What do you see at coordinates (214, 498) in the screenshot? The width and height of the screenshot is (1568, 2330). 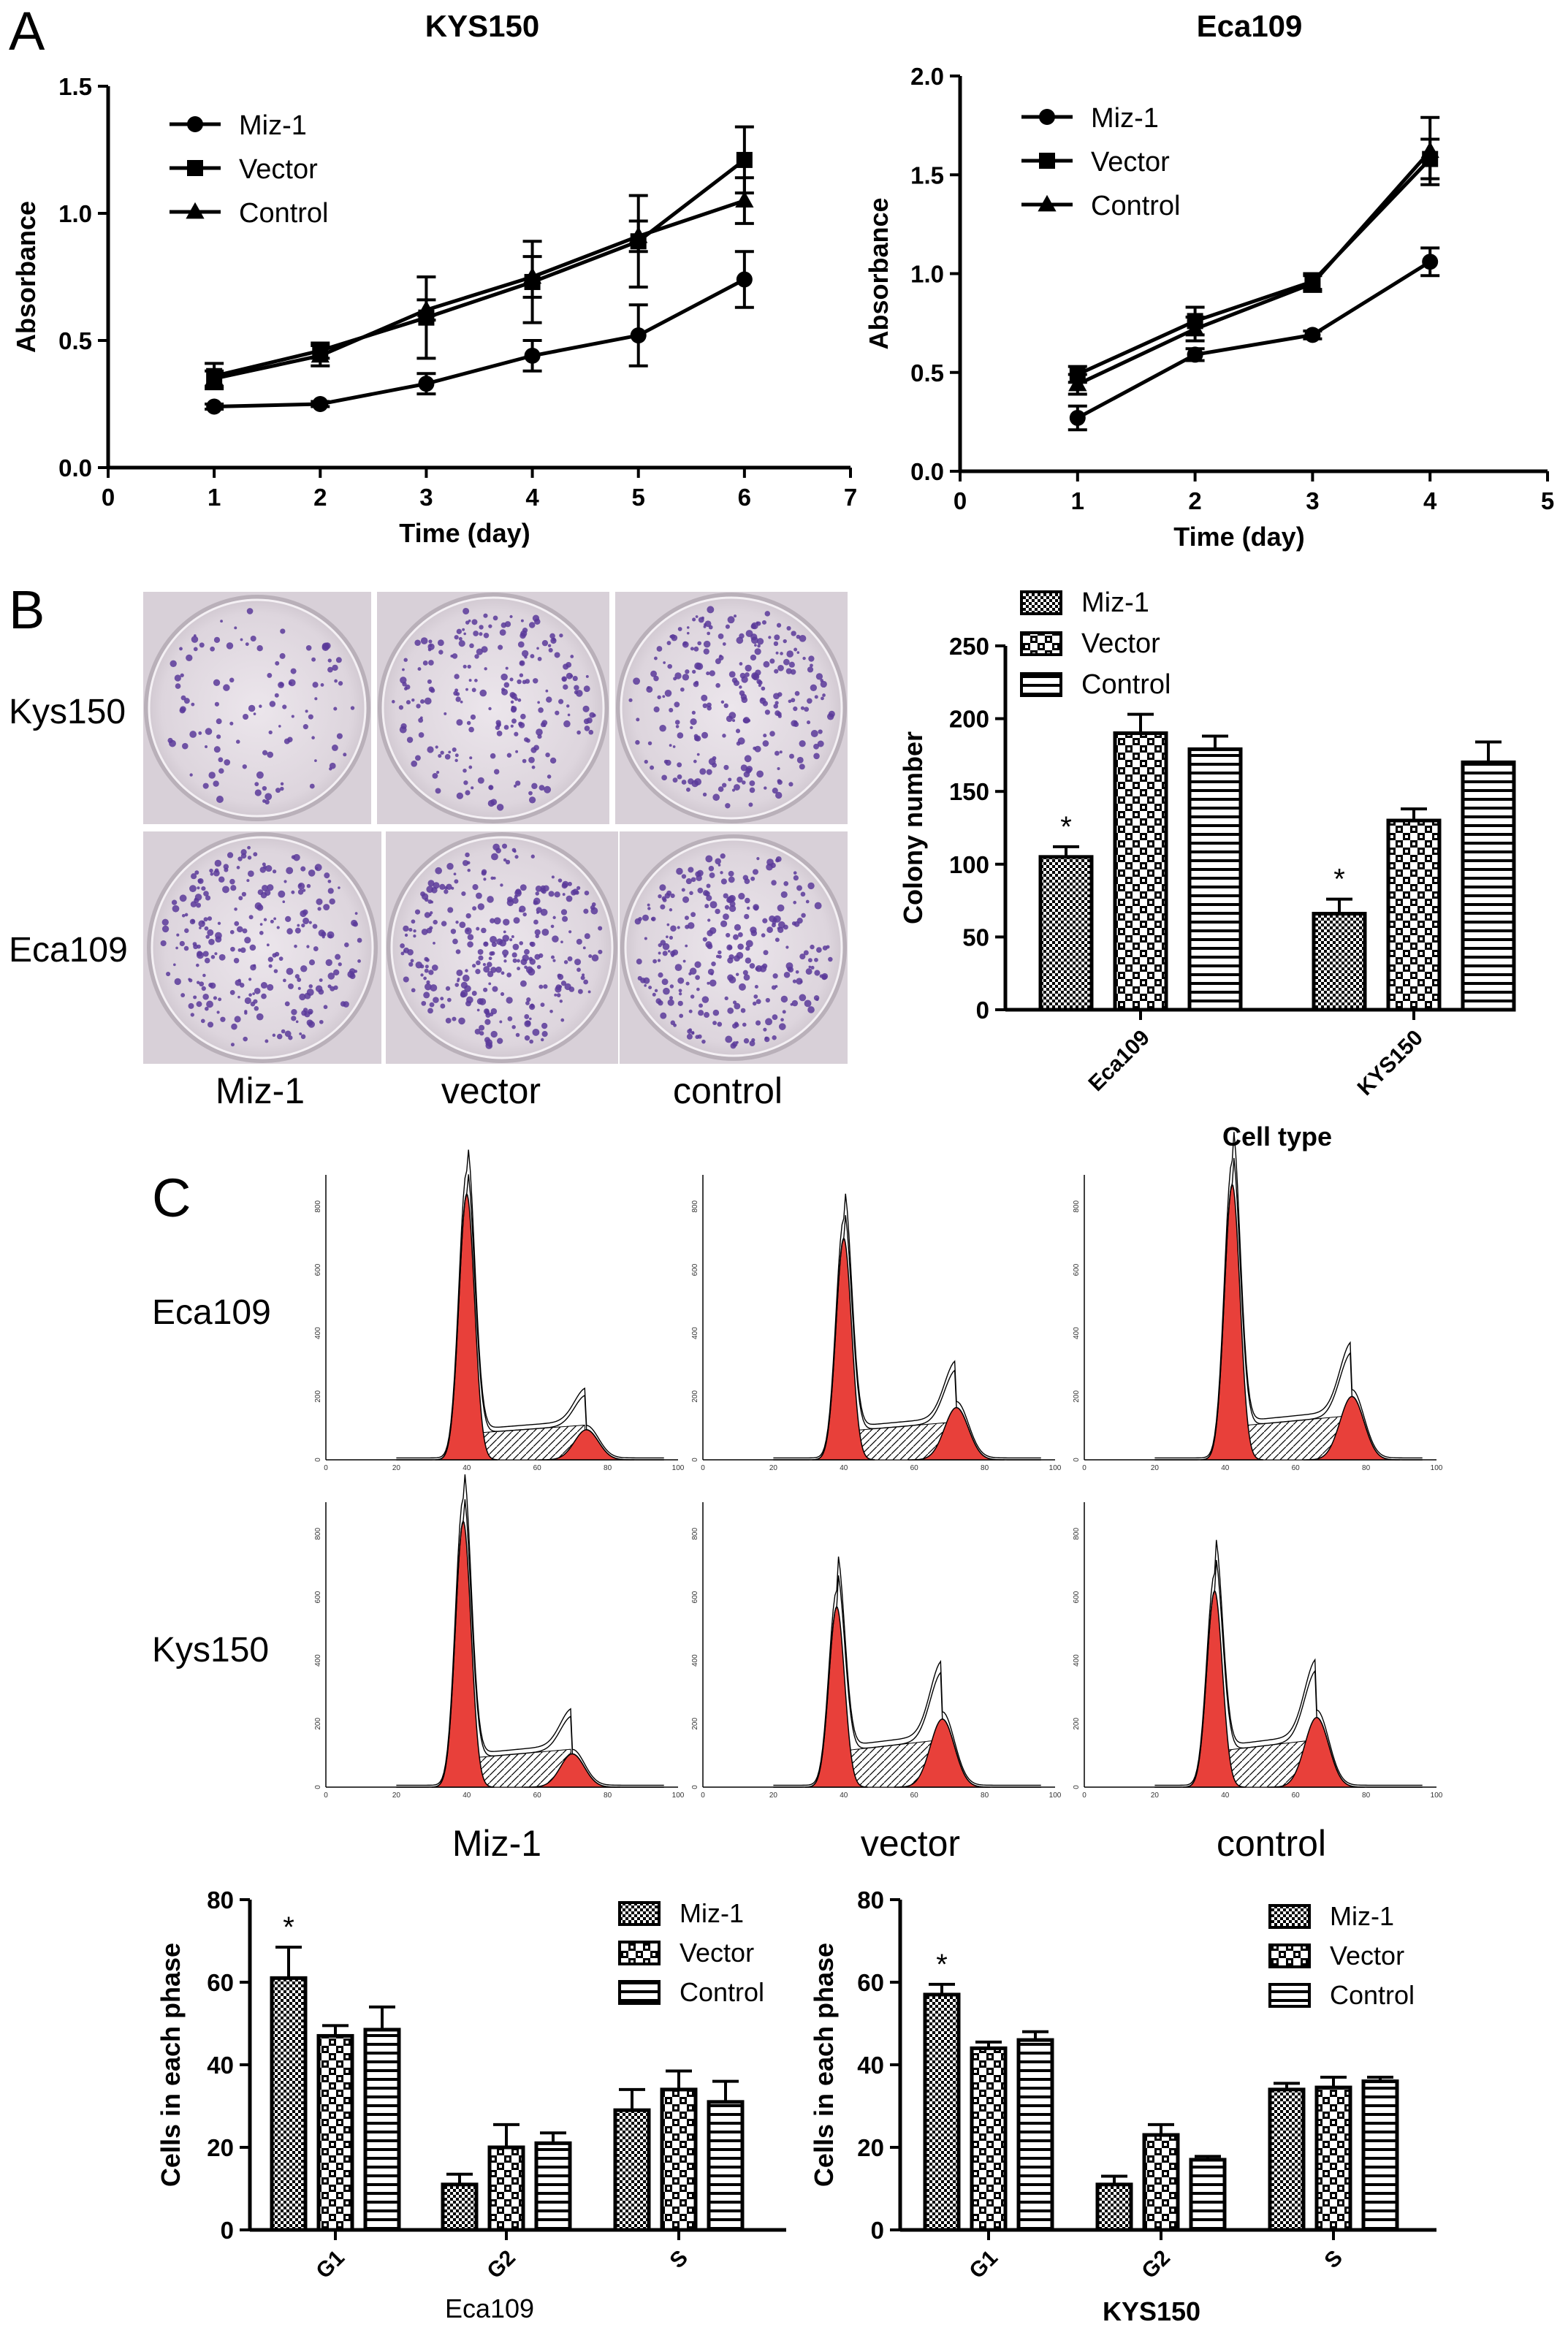 I see `x-tick-label: 1` at bounding box center [214, 498].